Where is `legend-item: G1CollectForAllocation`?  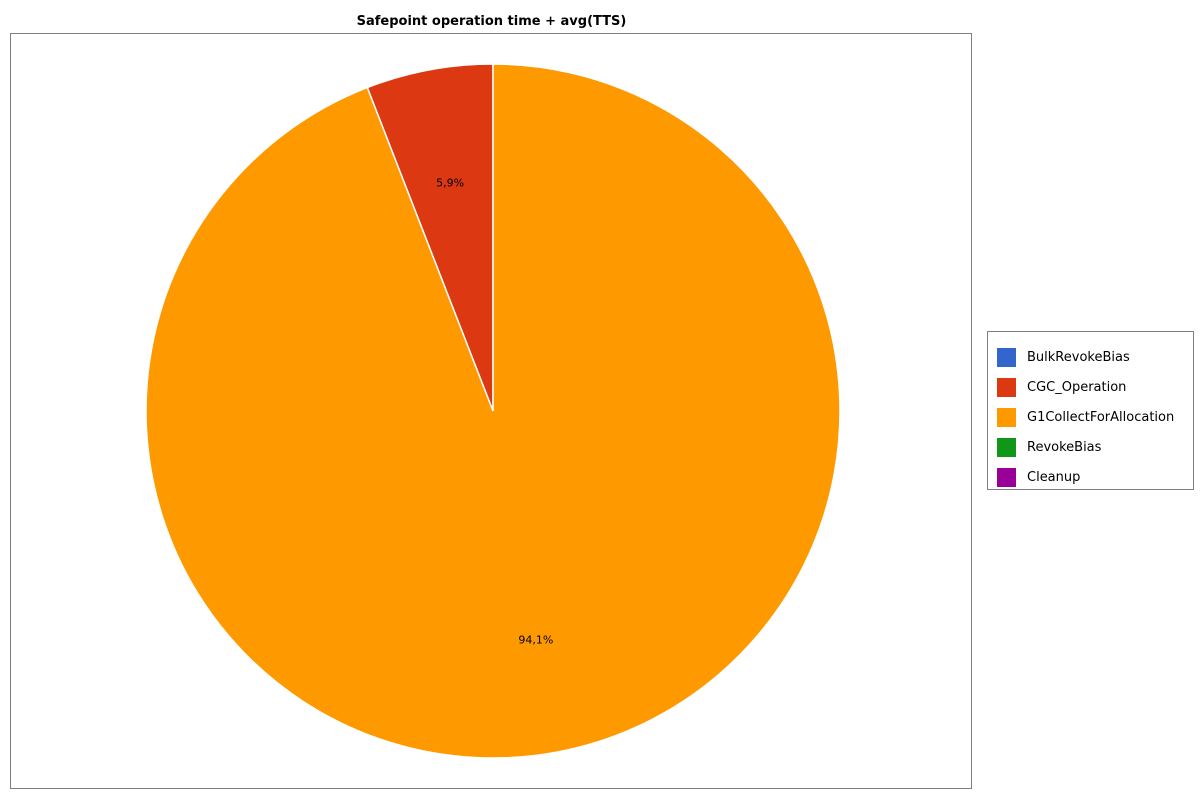 legend-item: G1CollectForAllocation is located at coordinates (1090, 417).